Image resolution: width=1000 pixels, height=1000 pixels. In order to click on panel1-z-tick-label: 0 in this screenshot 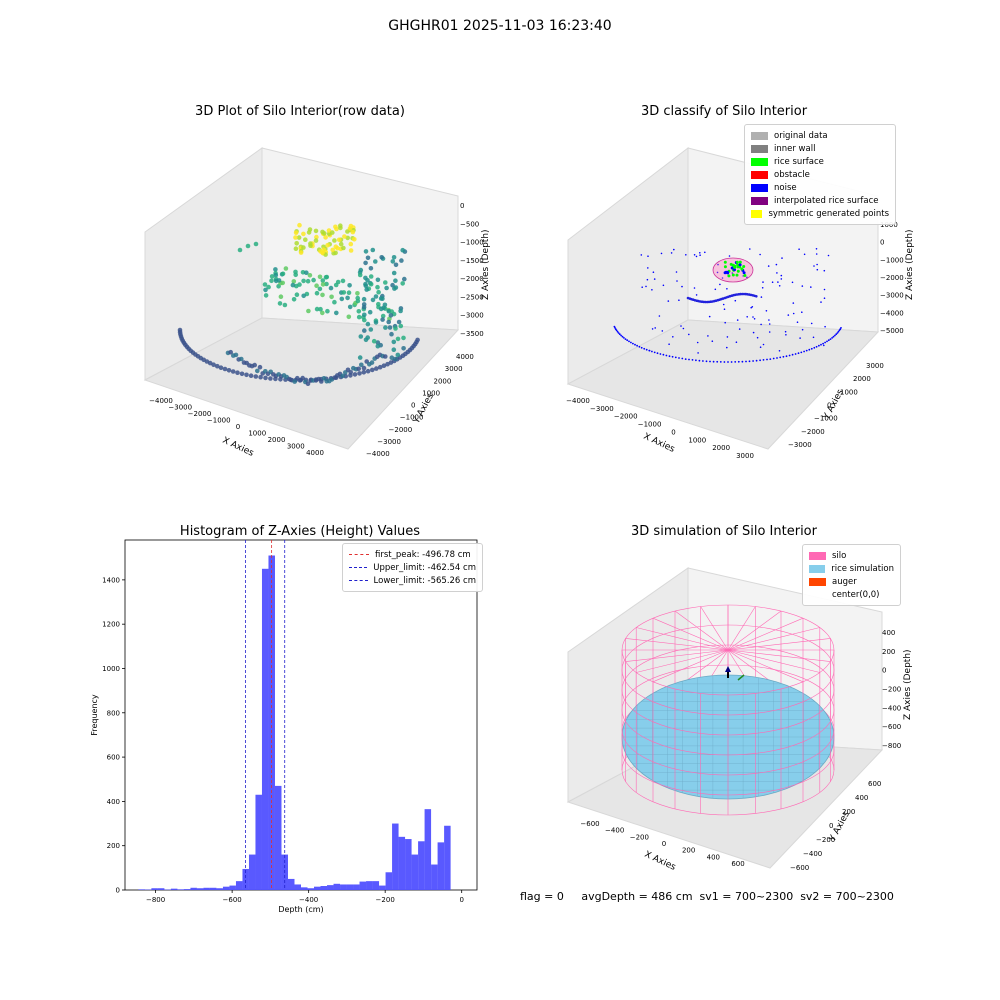, I will do `click(462, 206)`.